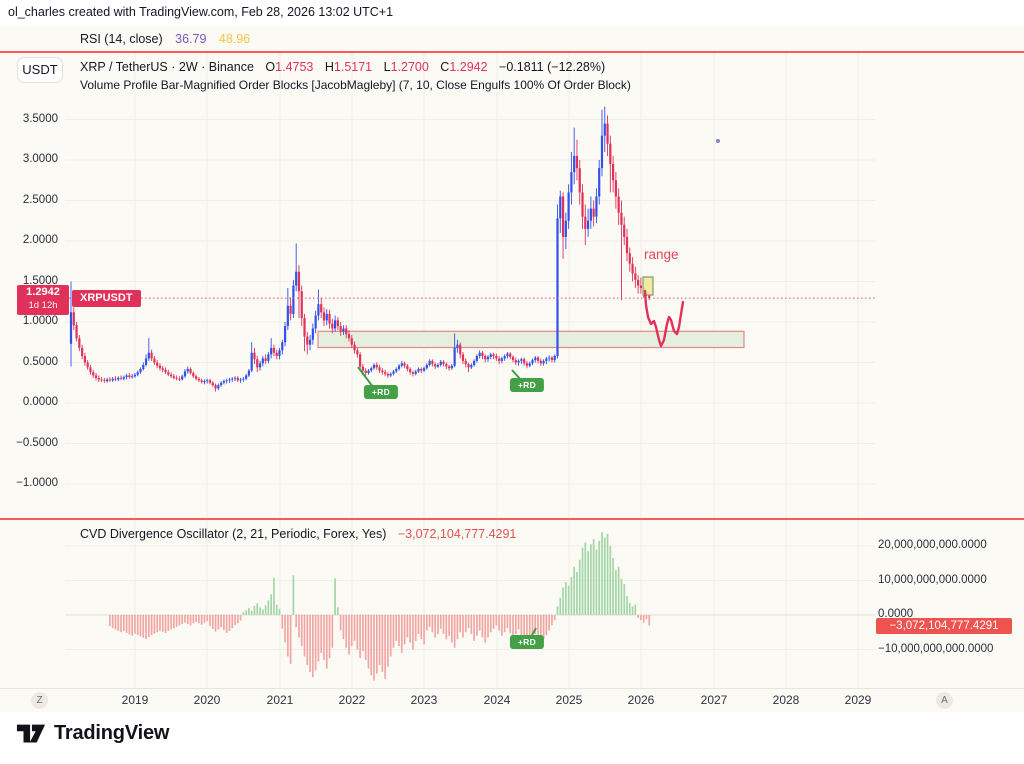 This screenshot has width=1024, height=764. What do you see at coordinates (512, 688) in the screenshot?
I see `time-axis-separator` at bounding box center [512, 688].